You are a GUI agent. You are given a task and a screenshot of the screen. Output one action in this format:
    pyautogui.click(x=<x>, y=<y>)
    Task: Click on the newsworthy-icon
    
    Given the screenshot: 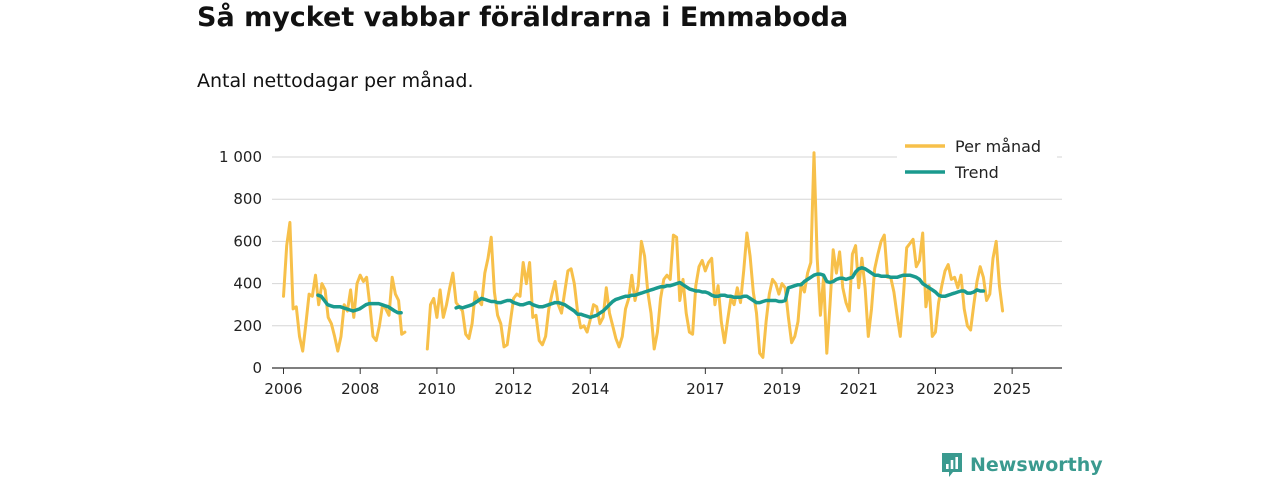 What is the action you would take?
    pyautogui.click(x=952, y=465)
    